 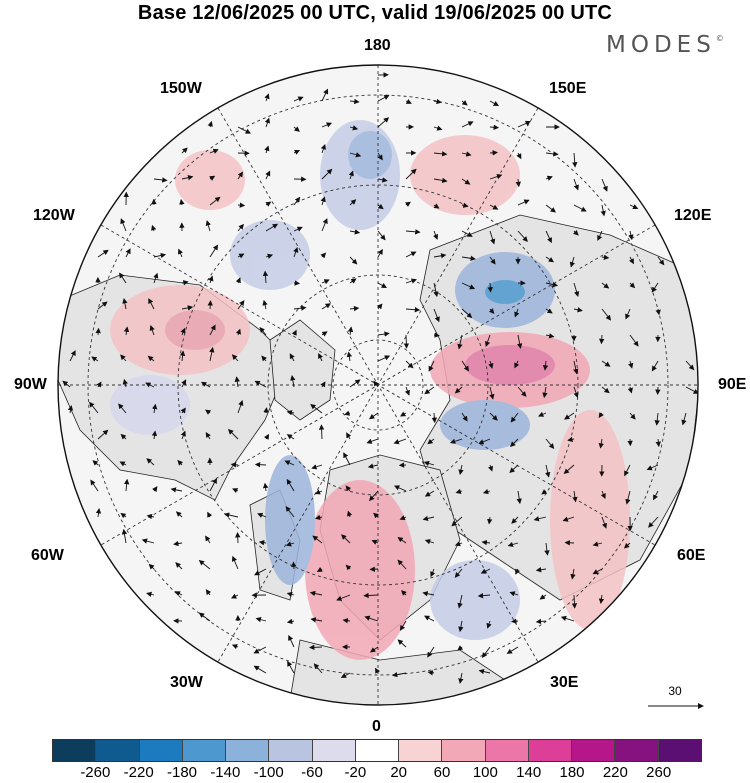 What do you see at coordinates (312, 772) in the screenshot?
I see `colorbar-tick-label: -60` at bounding box center [312, 772].